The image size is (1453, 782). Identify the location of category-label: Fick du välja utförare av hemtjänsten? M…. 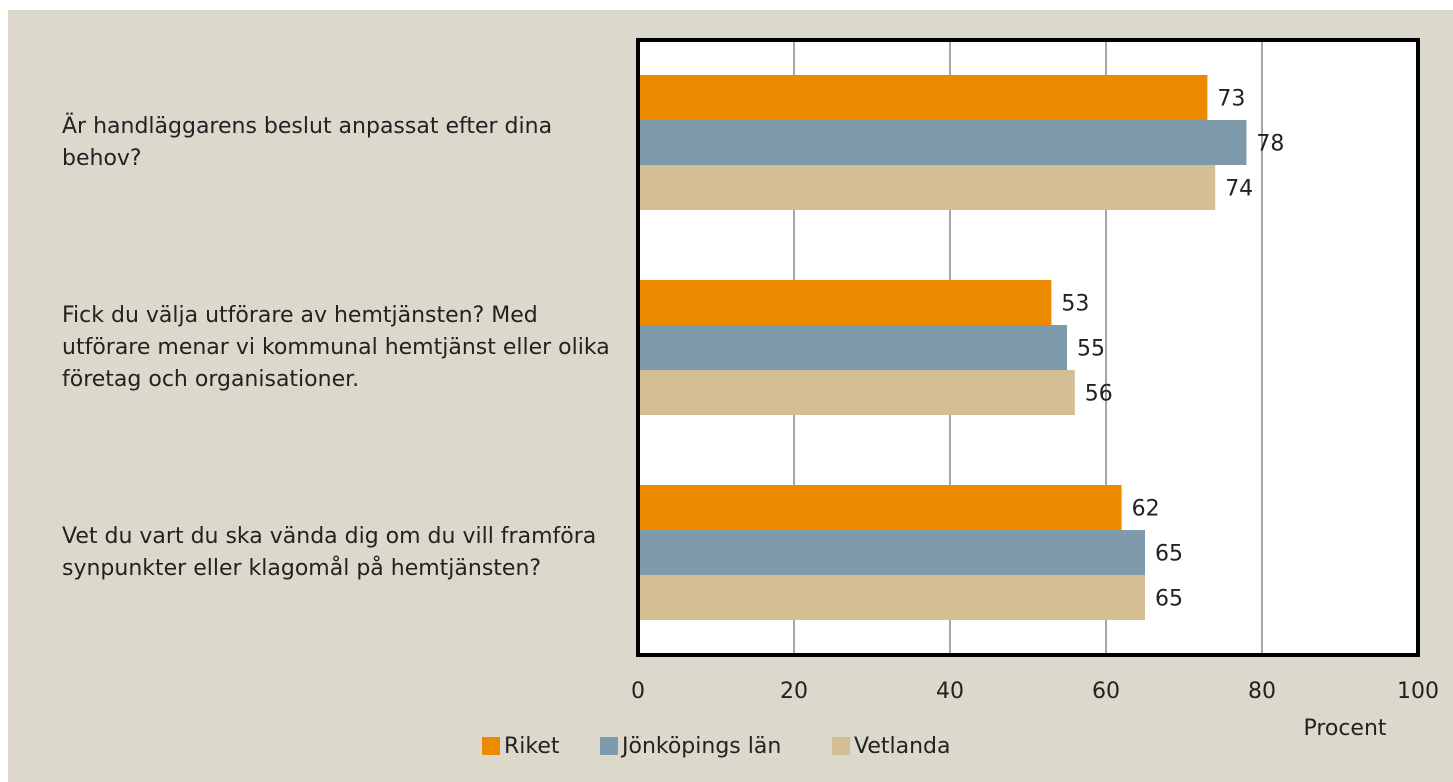
(336, 347).